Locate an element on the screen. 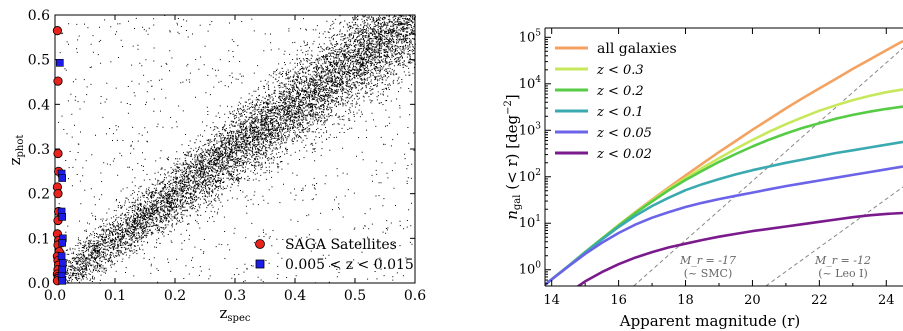 Image resolution: width=903 pixels, height=331 pixels. left-y-axis-label: zphot is located at coordinates (16, 150).